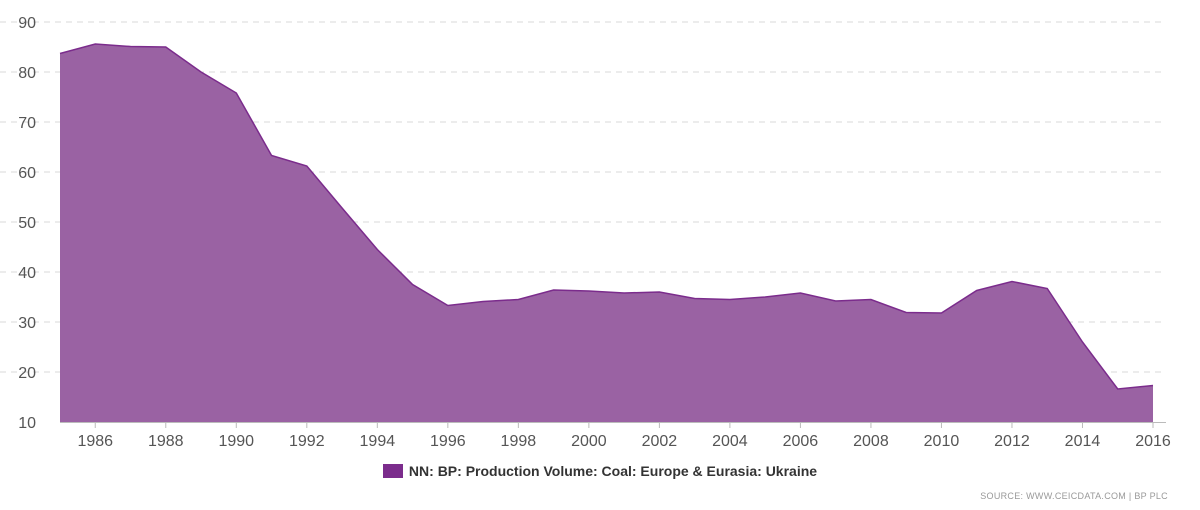  I want to click on x-tick-label: 2012, so click(1012, 441).